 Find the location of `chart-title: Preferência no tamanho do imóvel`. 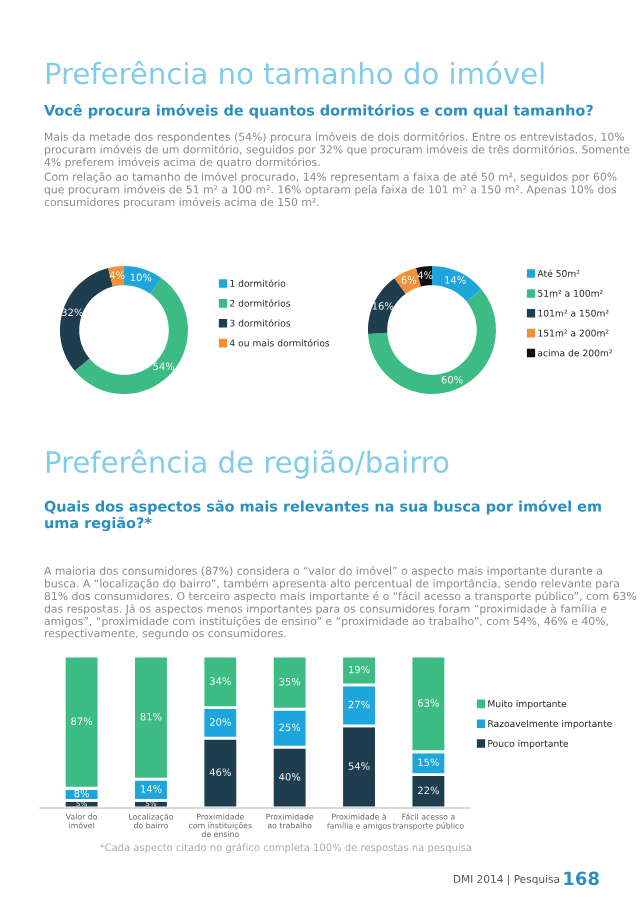

chart-title: Preferência no tamanho do imóvel is located at coordinates (295, 72).